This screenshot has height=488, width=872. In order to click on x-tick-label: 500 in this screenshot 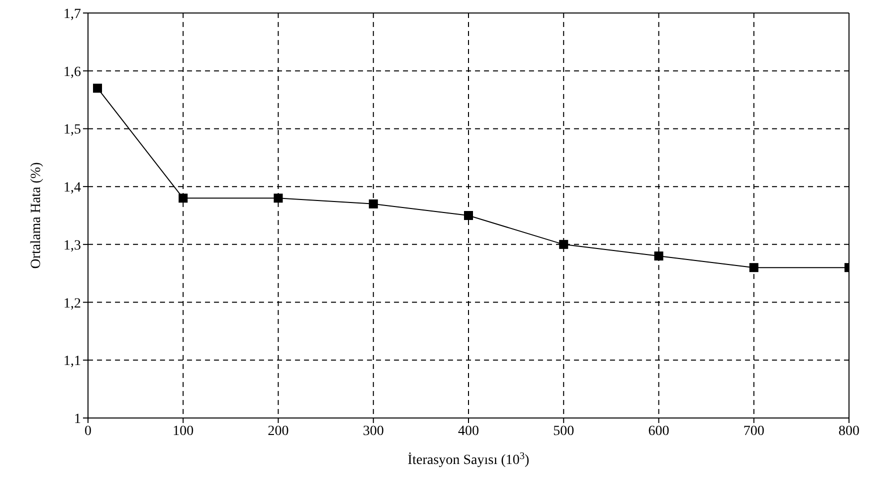, I will do `click(563, 431)`.